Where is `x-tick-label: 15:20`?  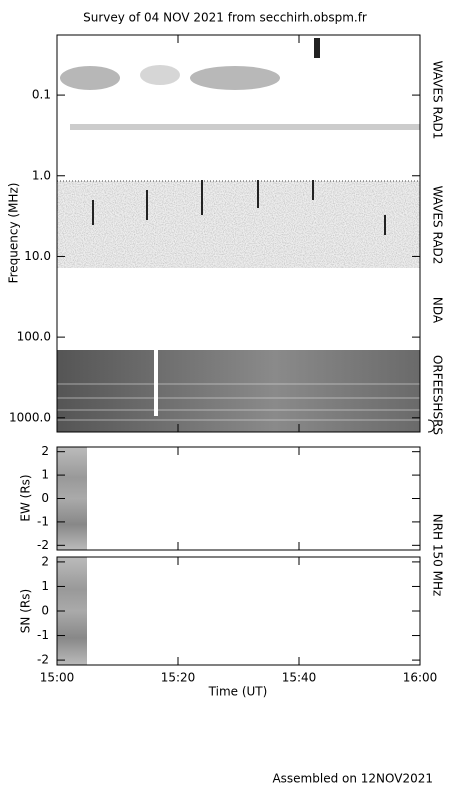
x-tick-label: 15:20 is located at coordinates (178, 678).